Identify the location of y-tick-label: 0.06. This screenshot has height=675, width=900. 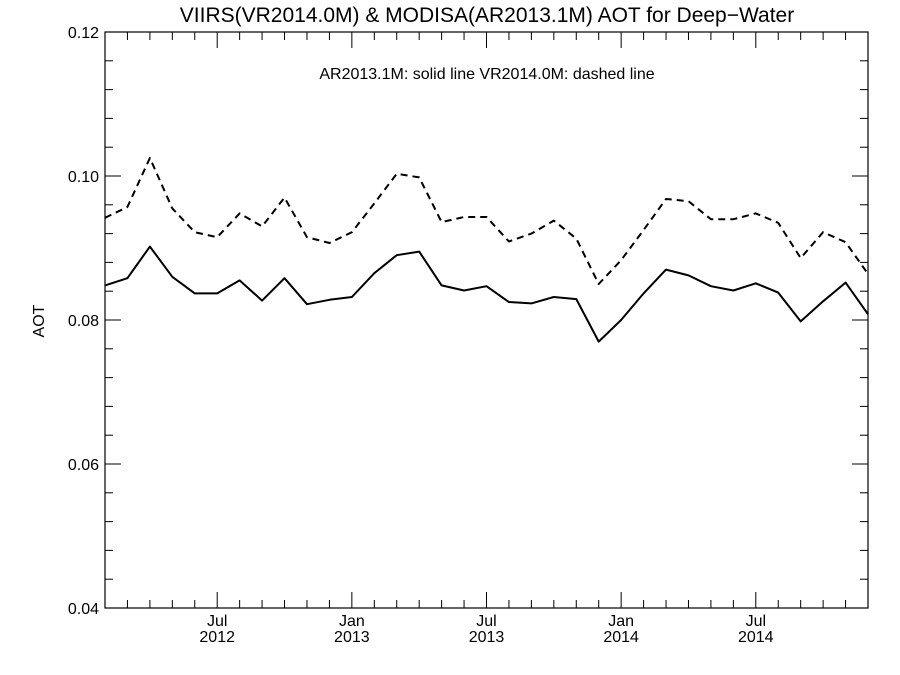
(83, 465).